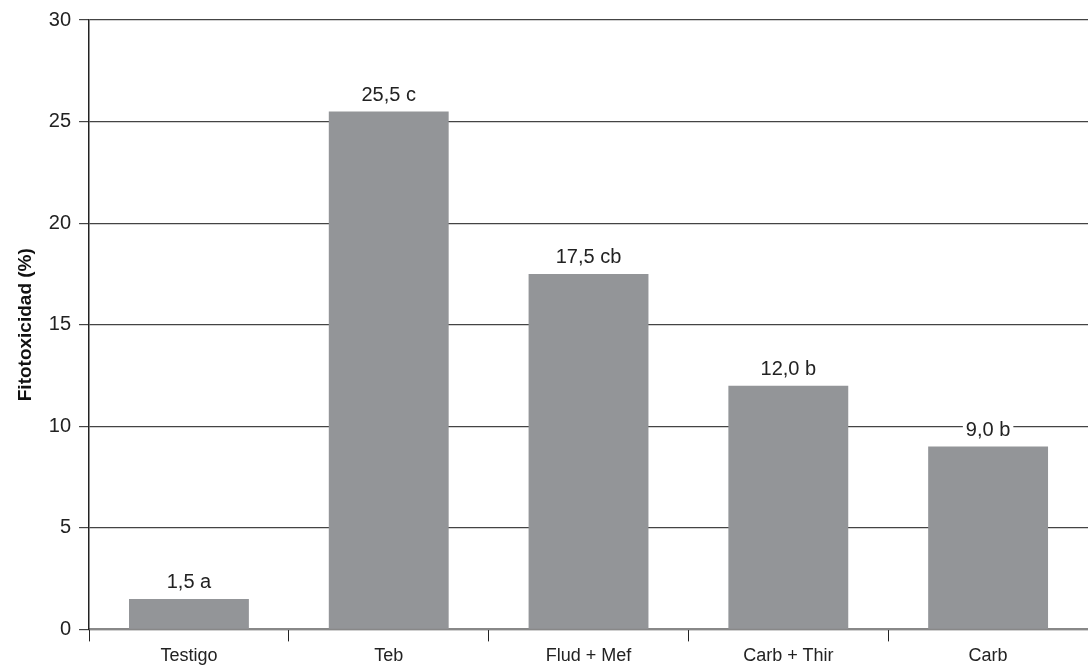 The height and width of the screenshot is (671, 1088). Describe the element at coordinates (24, 325) in the screenshot. I see `y-axis-title: Fitotoxicidad (%)` at that location.